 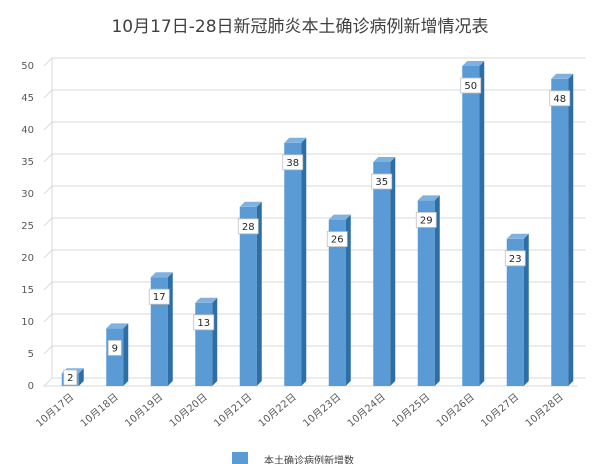 What do you see at coordinates (27, 194) in the screenshot?
I see `y-tick-label: 30` at bounding box center [27, 194].